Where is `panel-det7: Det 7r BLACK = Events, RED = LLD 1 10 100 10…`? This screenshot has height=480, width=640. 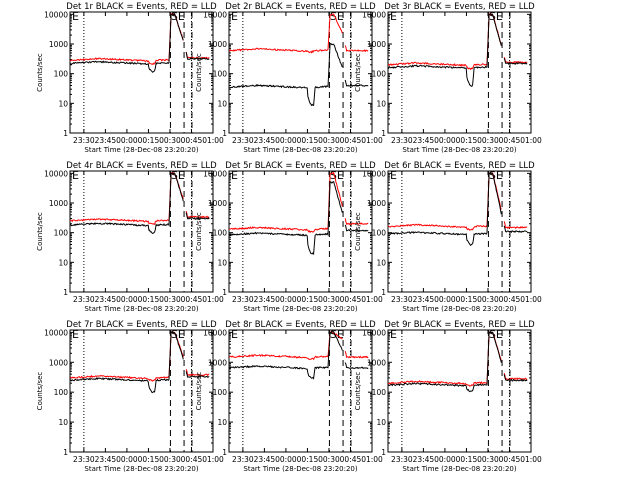 panel-det7: Det 7r BLACK = Events, RED = LLD 1 10 100 10… is located at coordinates (130, 396).